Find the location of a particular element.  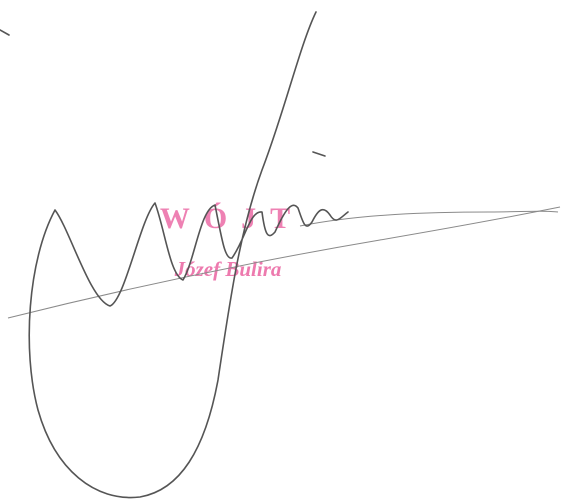

signature-stroke is located at coordinates (429, 218).